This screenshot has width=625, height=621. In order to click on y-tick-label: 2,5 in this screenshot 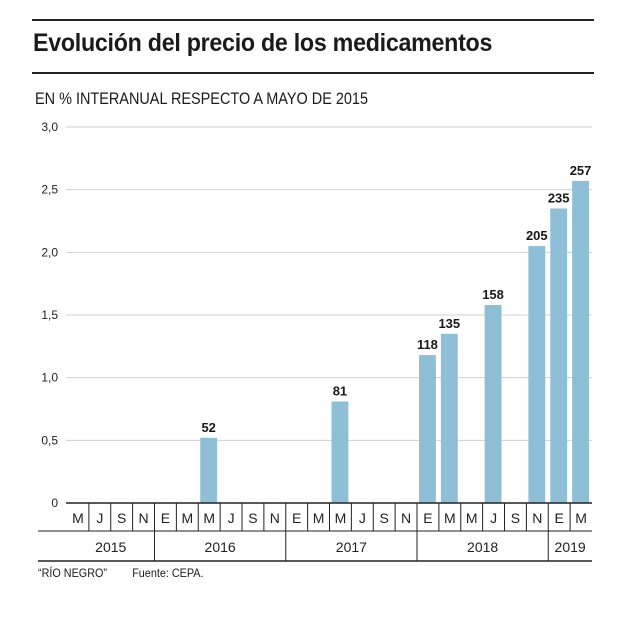, I will do `click(49, 190)`.